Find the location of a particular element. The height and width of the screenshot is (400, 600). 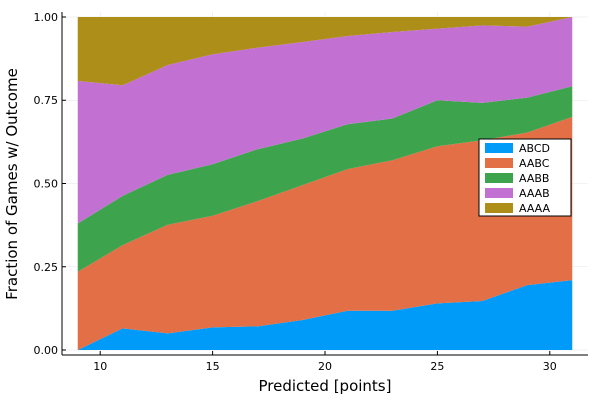

y-tick-label: 0.75 is located at coordinates (46, 100).